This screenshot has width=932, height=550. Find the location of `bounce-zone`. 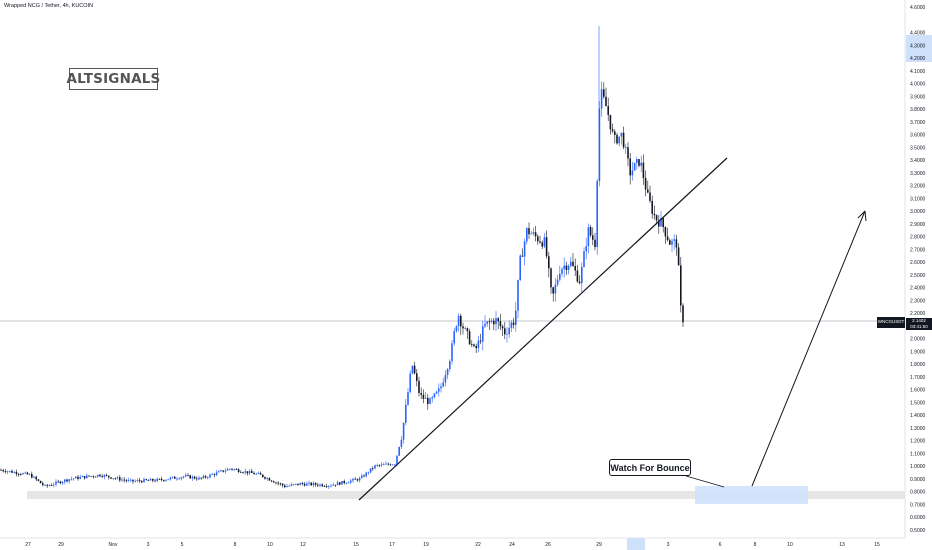

bounce-zone is located at coordinates (751, 495).